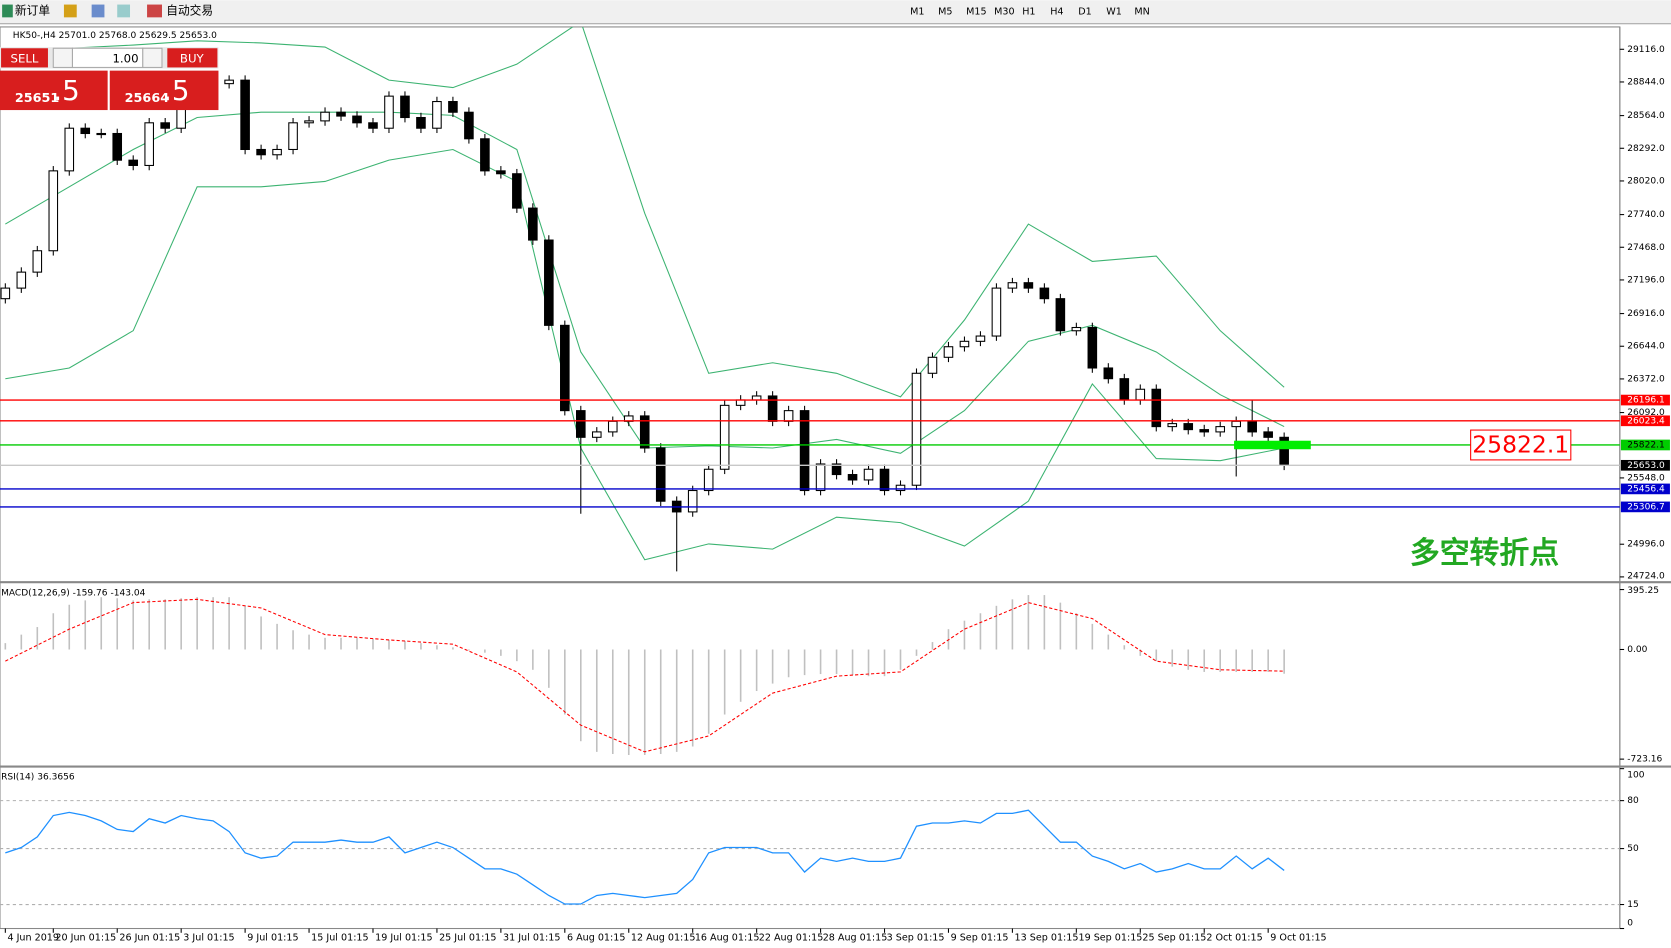 The image size is (1671, 948). What do you see at coordinates (1646, 314) in the screenshot?
I see `y-tick-label: 26916.0` at bounding box center [1646, 314].